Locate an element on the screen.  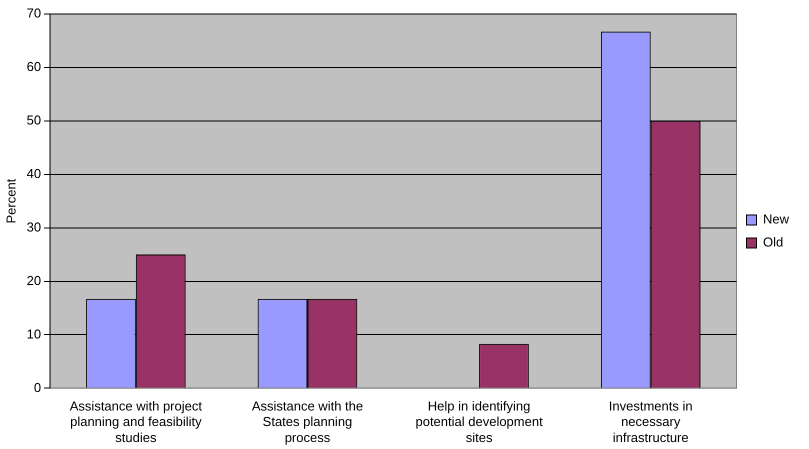
legend-label: New is located at coordinates (776, 219).